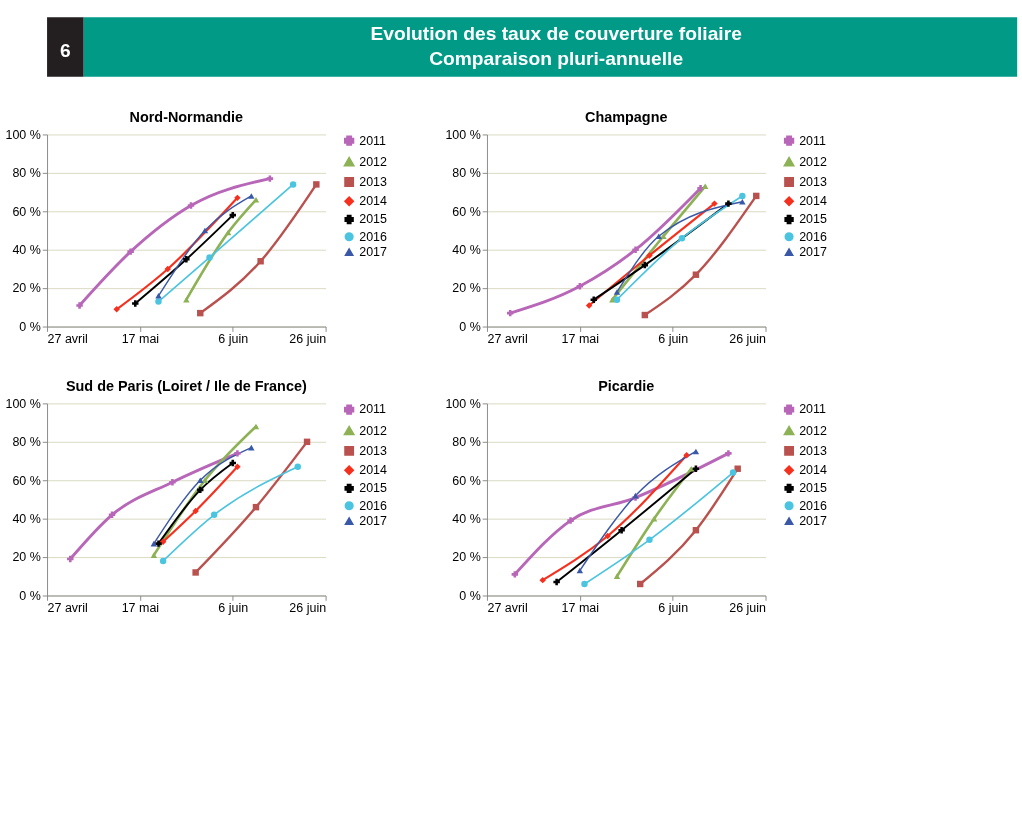  I want to click on chart-title: Nord-Normandie, so click(186, 116).